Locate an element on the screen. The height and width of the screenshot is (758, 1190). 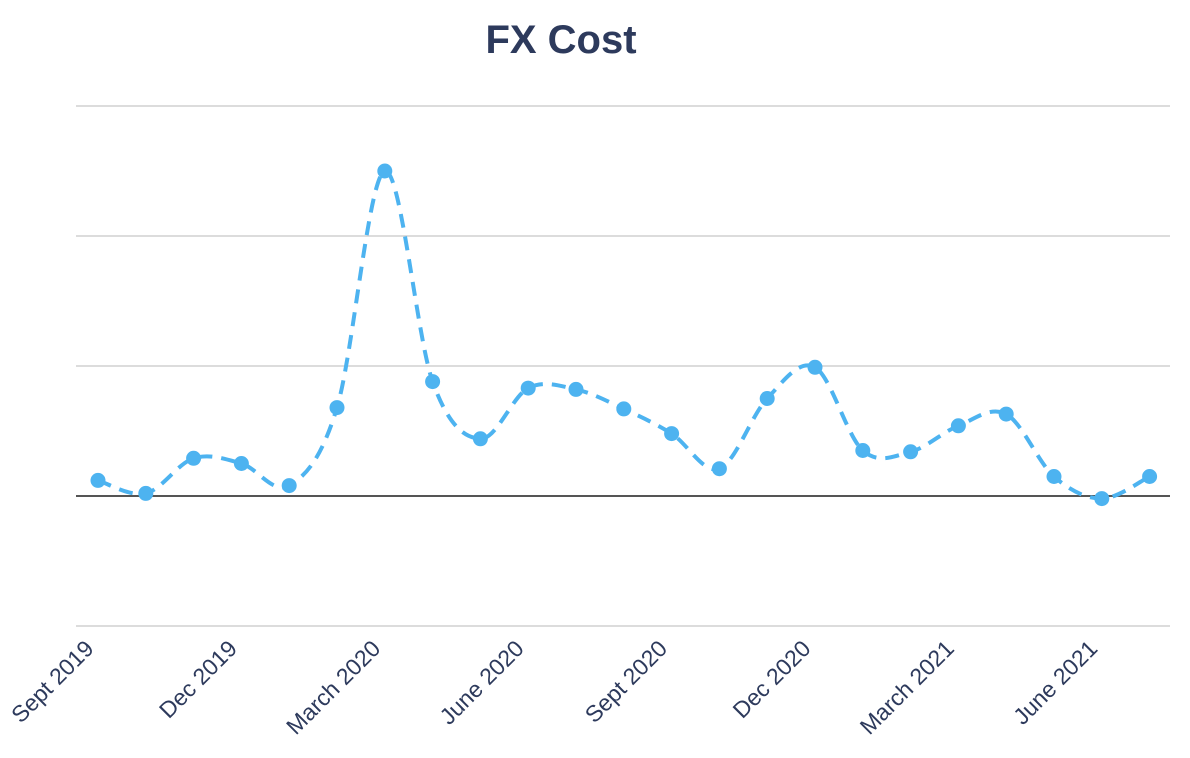
x-tick-label: Sept 2019 is located at coordinates (52, 681).